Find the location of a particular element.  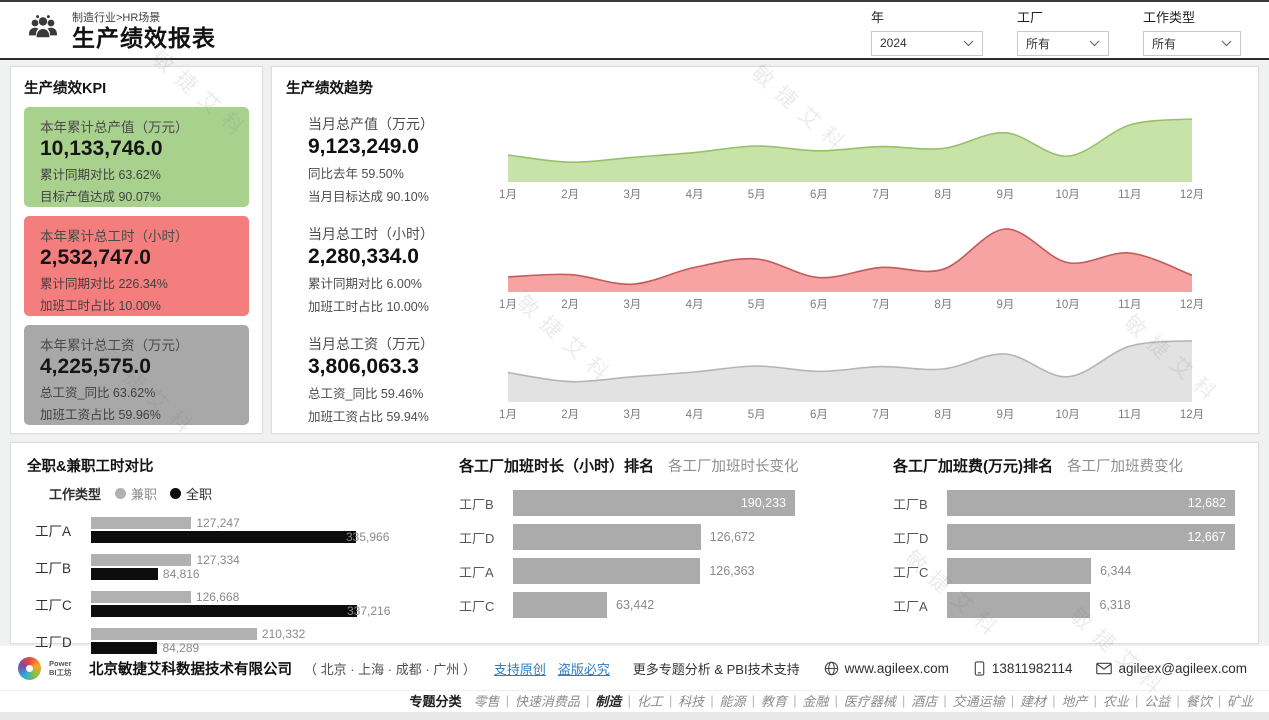

nav-item-零售: 零售 is located at coordinates (486, 701).